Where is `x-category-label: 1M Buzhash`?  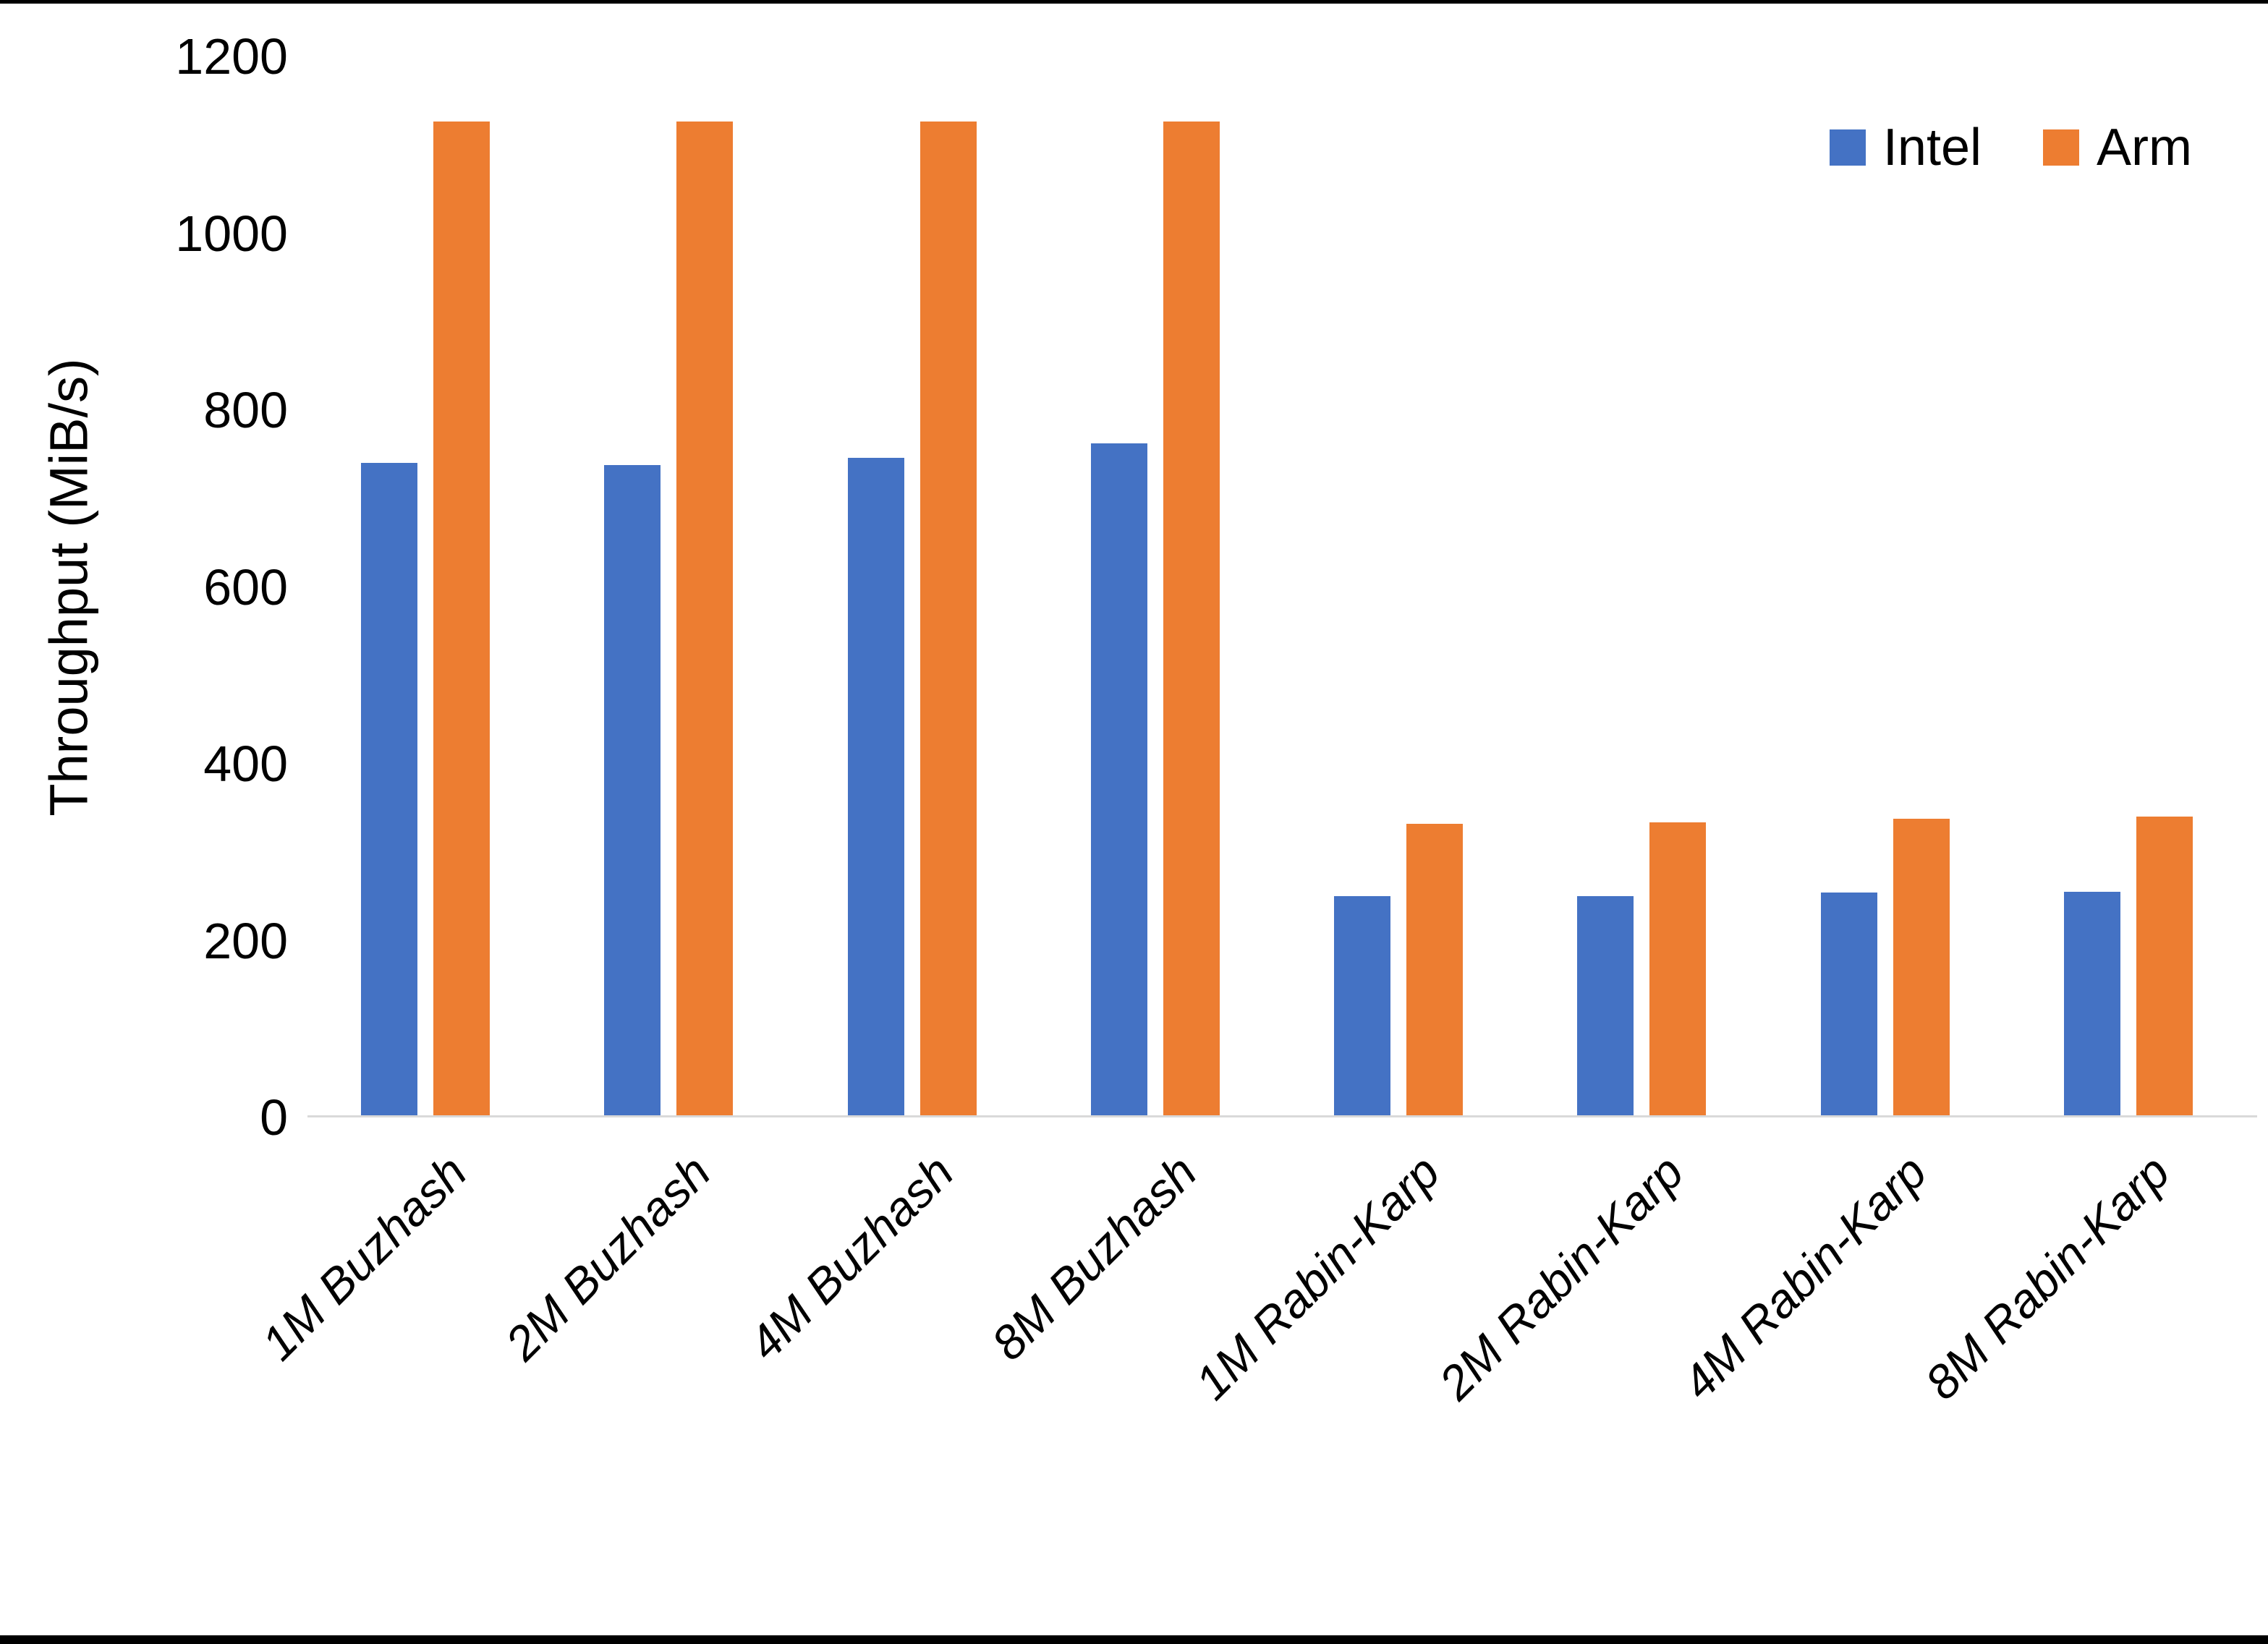
x-category-label: 1M Buzhash is located at coordinates (364, 1257).